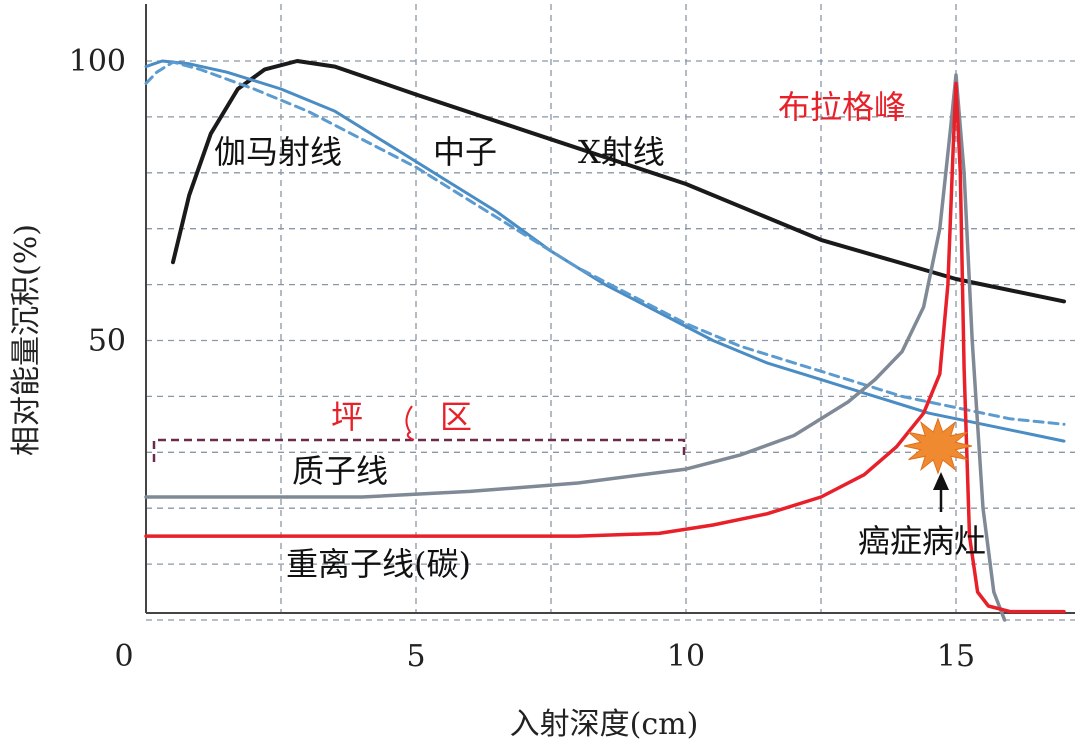 This screenshot has height=751, width=1080. Describe the element at coordinates (347, 417) in the screenshot. I see `label-plateau-left: 坪` at that location.